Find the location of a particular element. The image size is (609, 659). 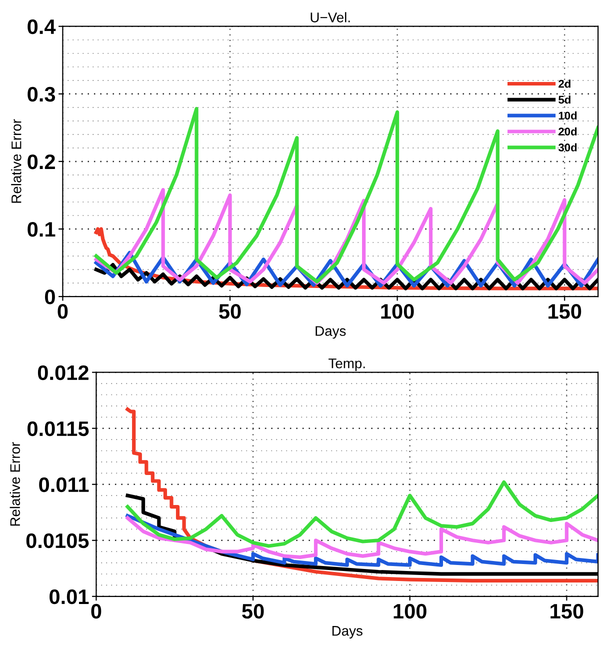

chart-title: U−Vel. is located at coordinates (330, 17).